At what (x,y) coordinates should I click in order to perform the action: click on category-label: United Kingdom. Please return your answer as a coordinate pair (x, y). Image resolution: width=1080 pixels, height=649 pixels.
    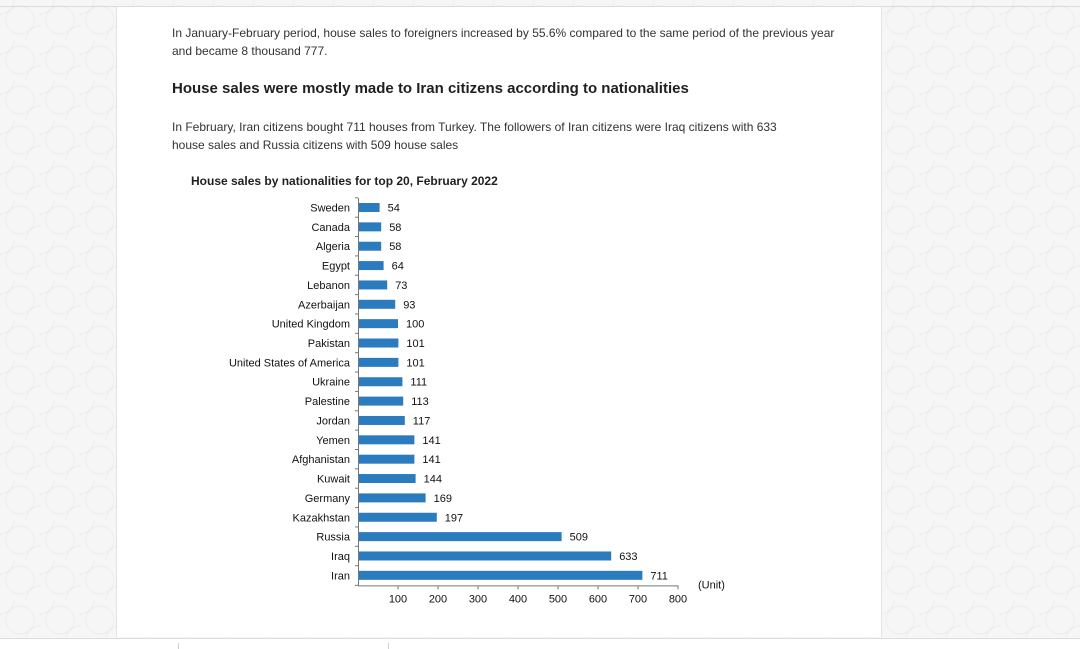
    Looking at the image, I should click on (311, 325).